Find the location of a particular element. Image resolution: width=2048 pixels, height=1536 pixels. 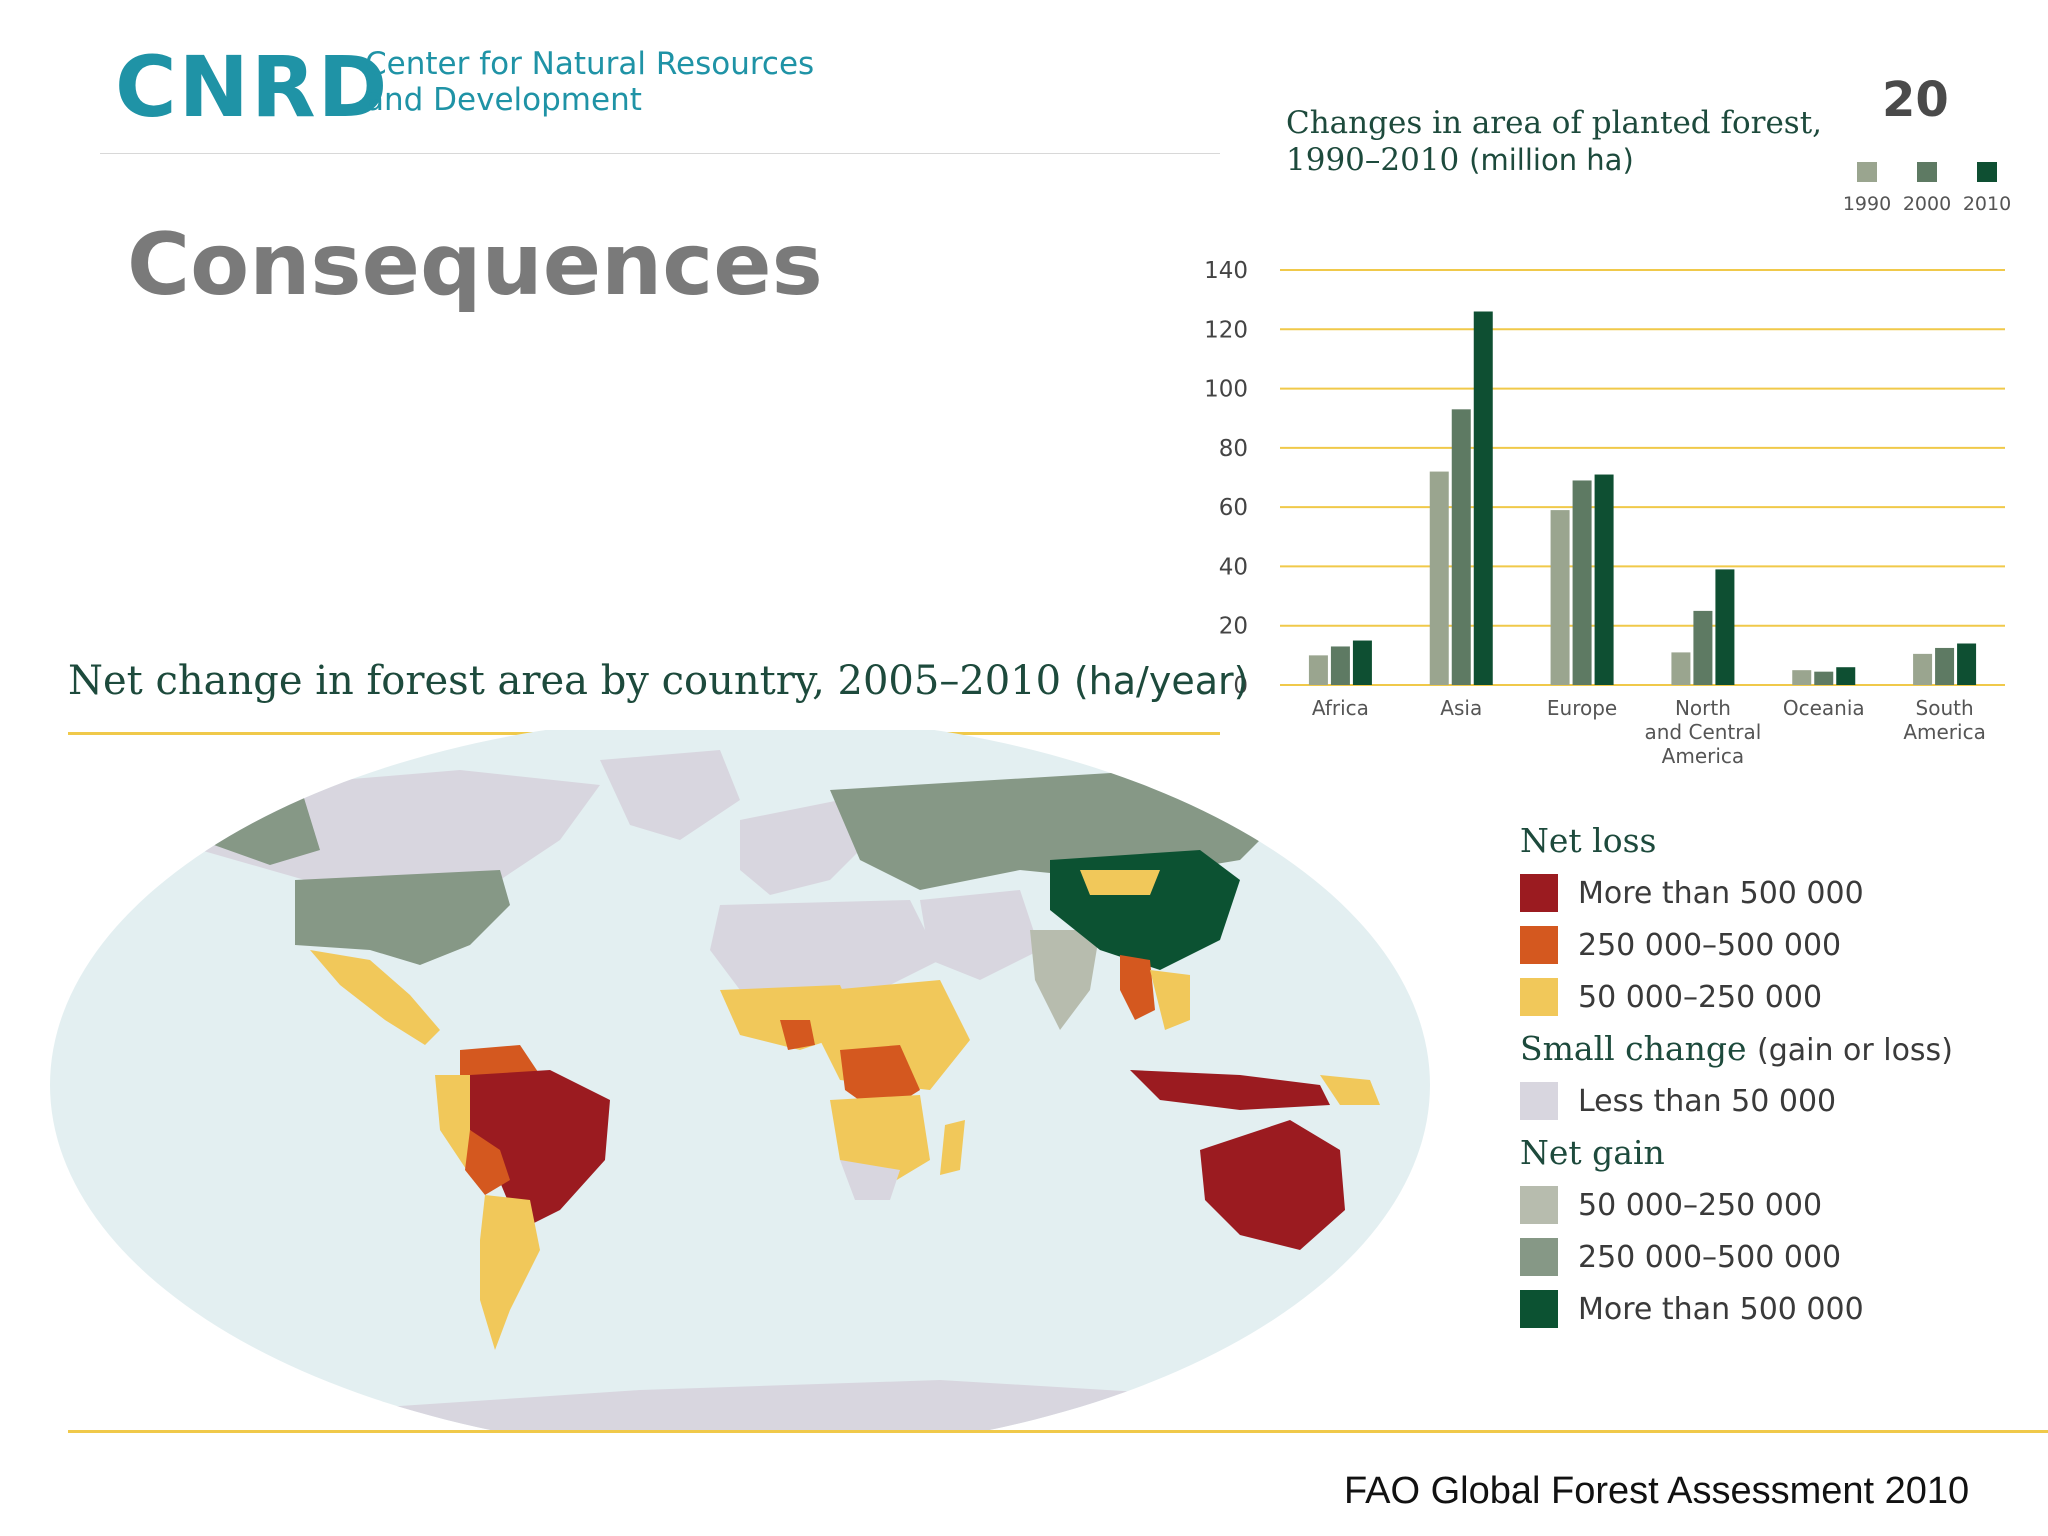

x-tick-label: Europe is located at coordinates (1582, 708).